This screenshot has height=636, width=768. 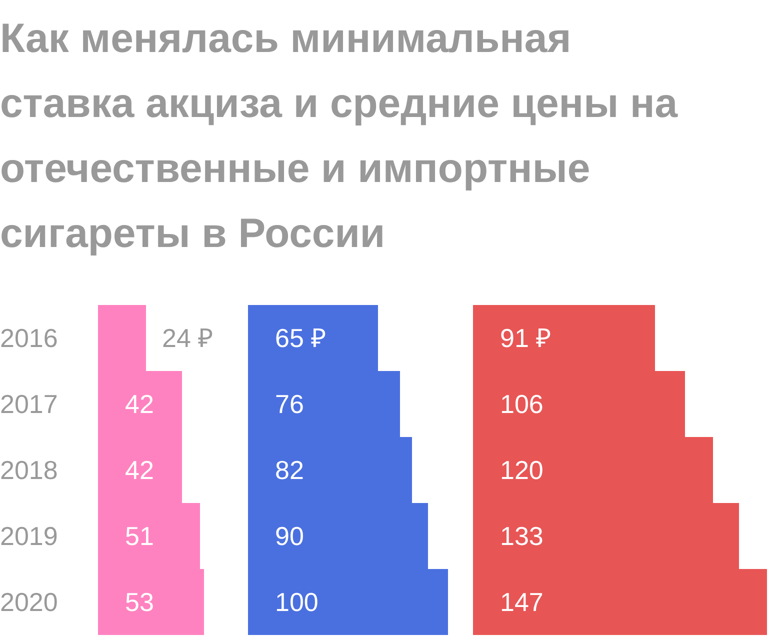 I want to click on data-label: 51, so click(x=139, y=536).